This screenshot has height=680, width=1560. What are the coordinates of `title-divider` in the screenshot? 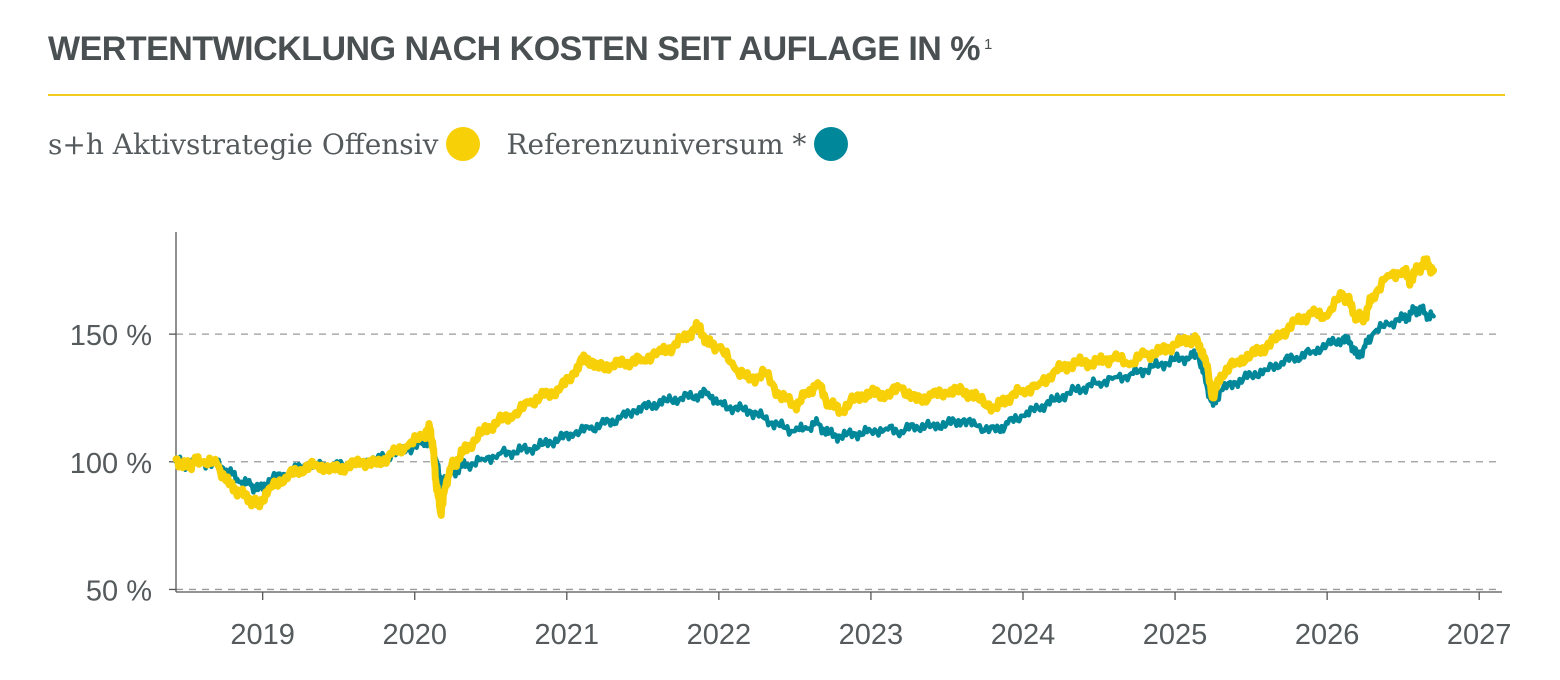 It's located at (776, 95).